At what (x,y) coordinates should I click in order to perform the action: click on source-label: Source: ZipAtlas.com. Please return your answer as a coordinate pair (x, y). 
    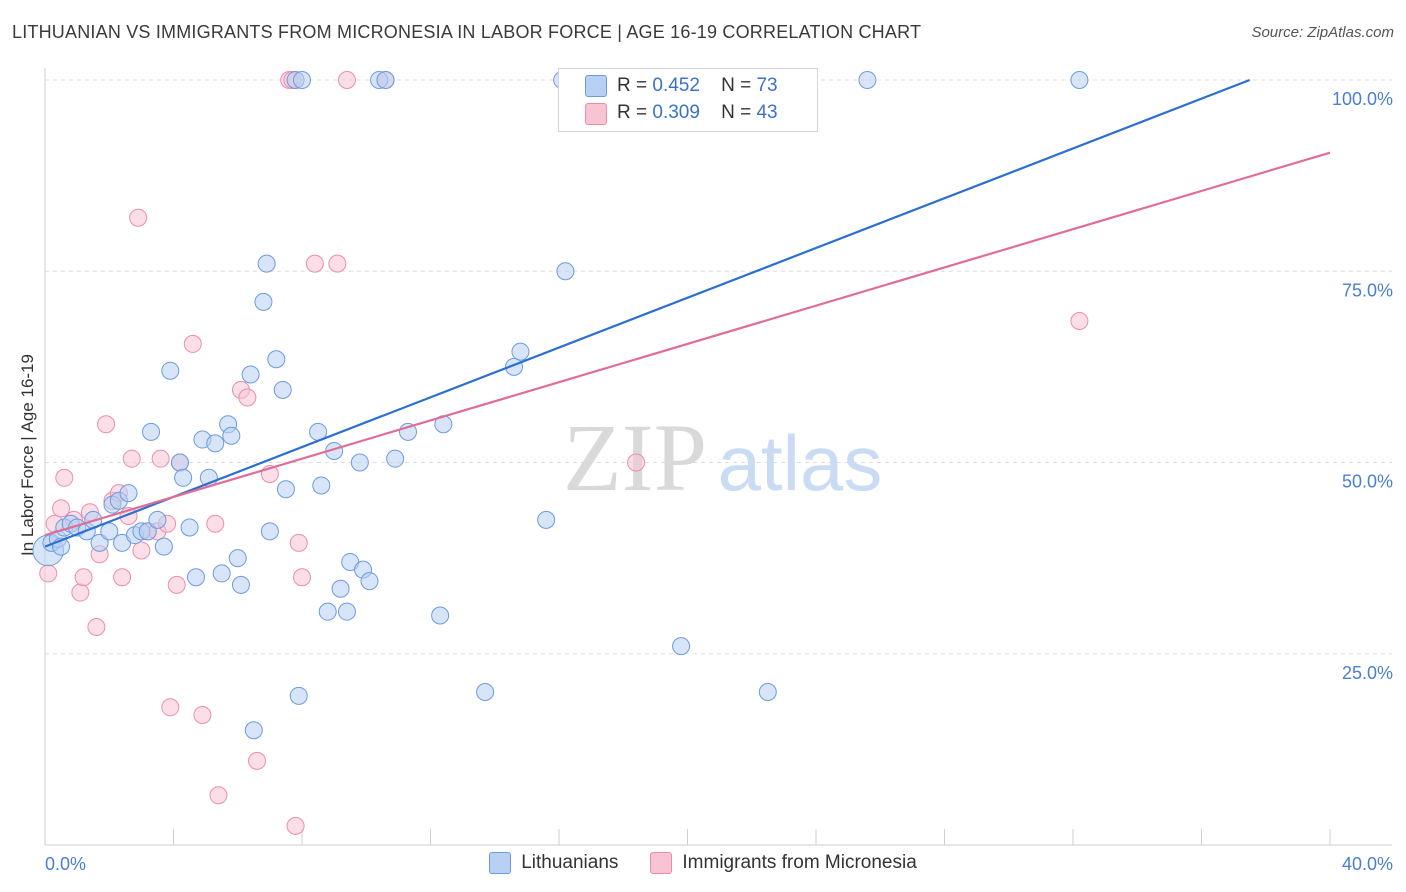
    Looking at the image, I should click on (1322, 32).